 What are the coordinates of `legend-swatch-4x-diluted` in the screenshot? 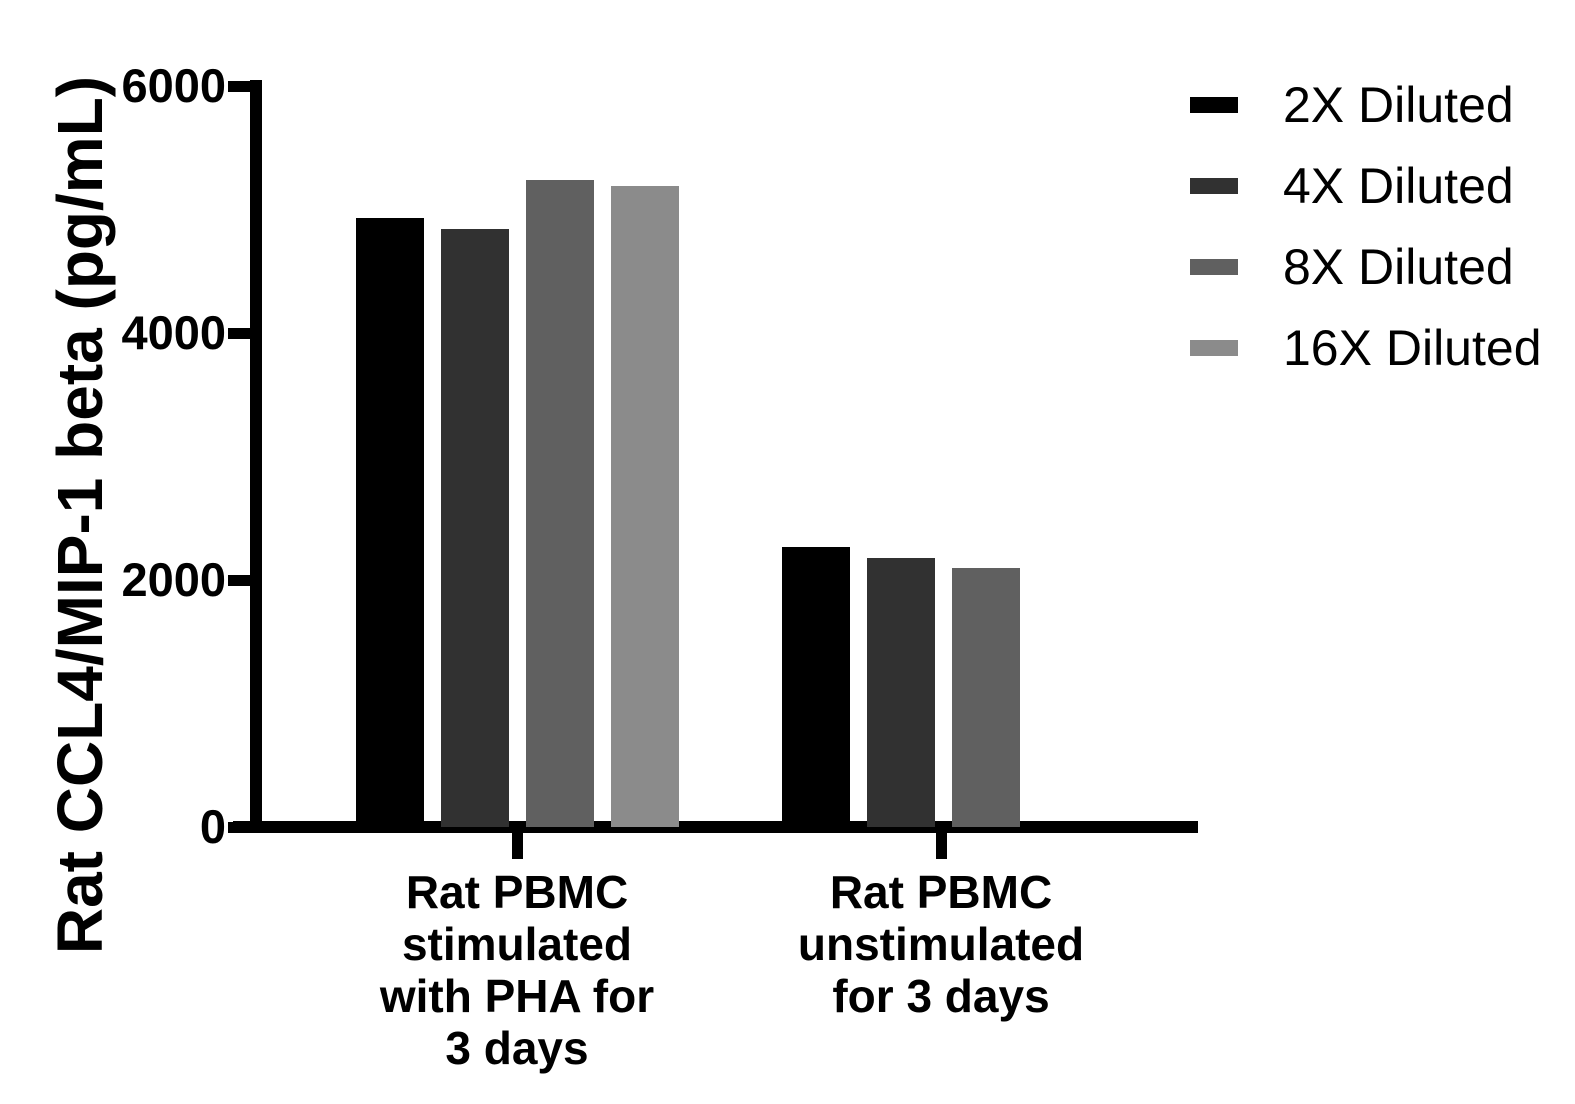 It's located at (1214, 186).